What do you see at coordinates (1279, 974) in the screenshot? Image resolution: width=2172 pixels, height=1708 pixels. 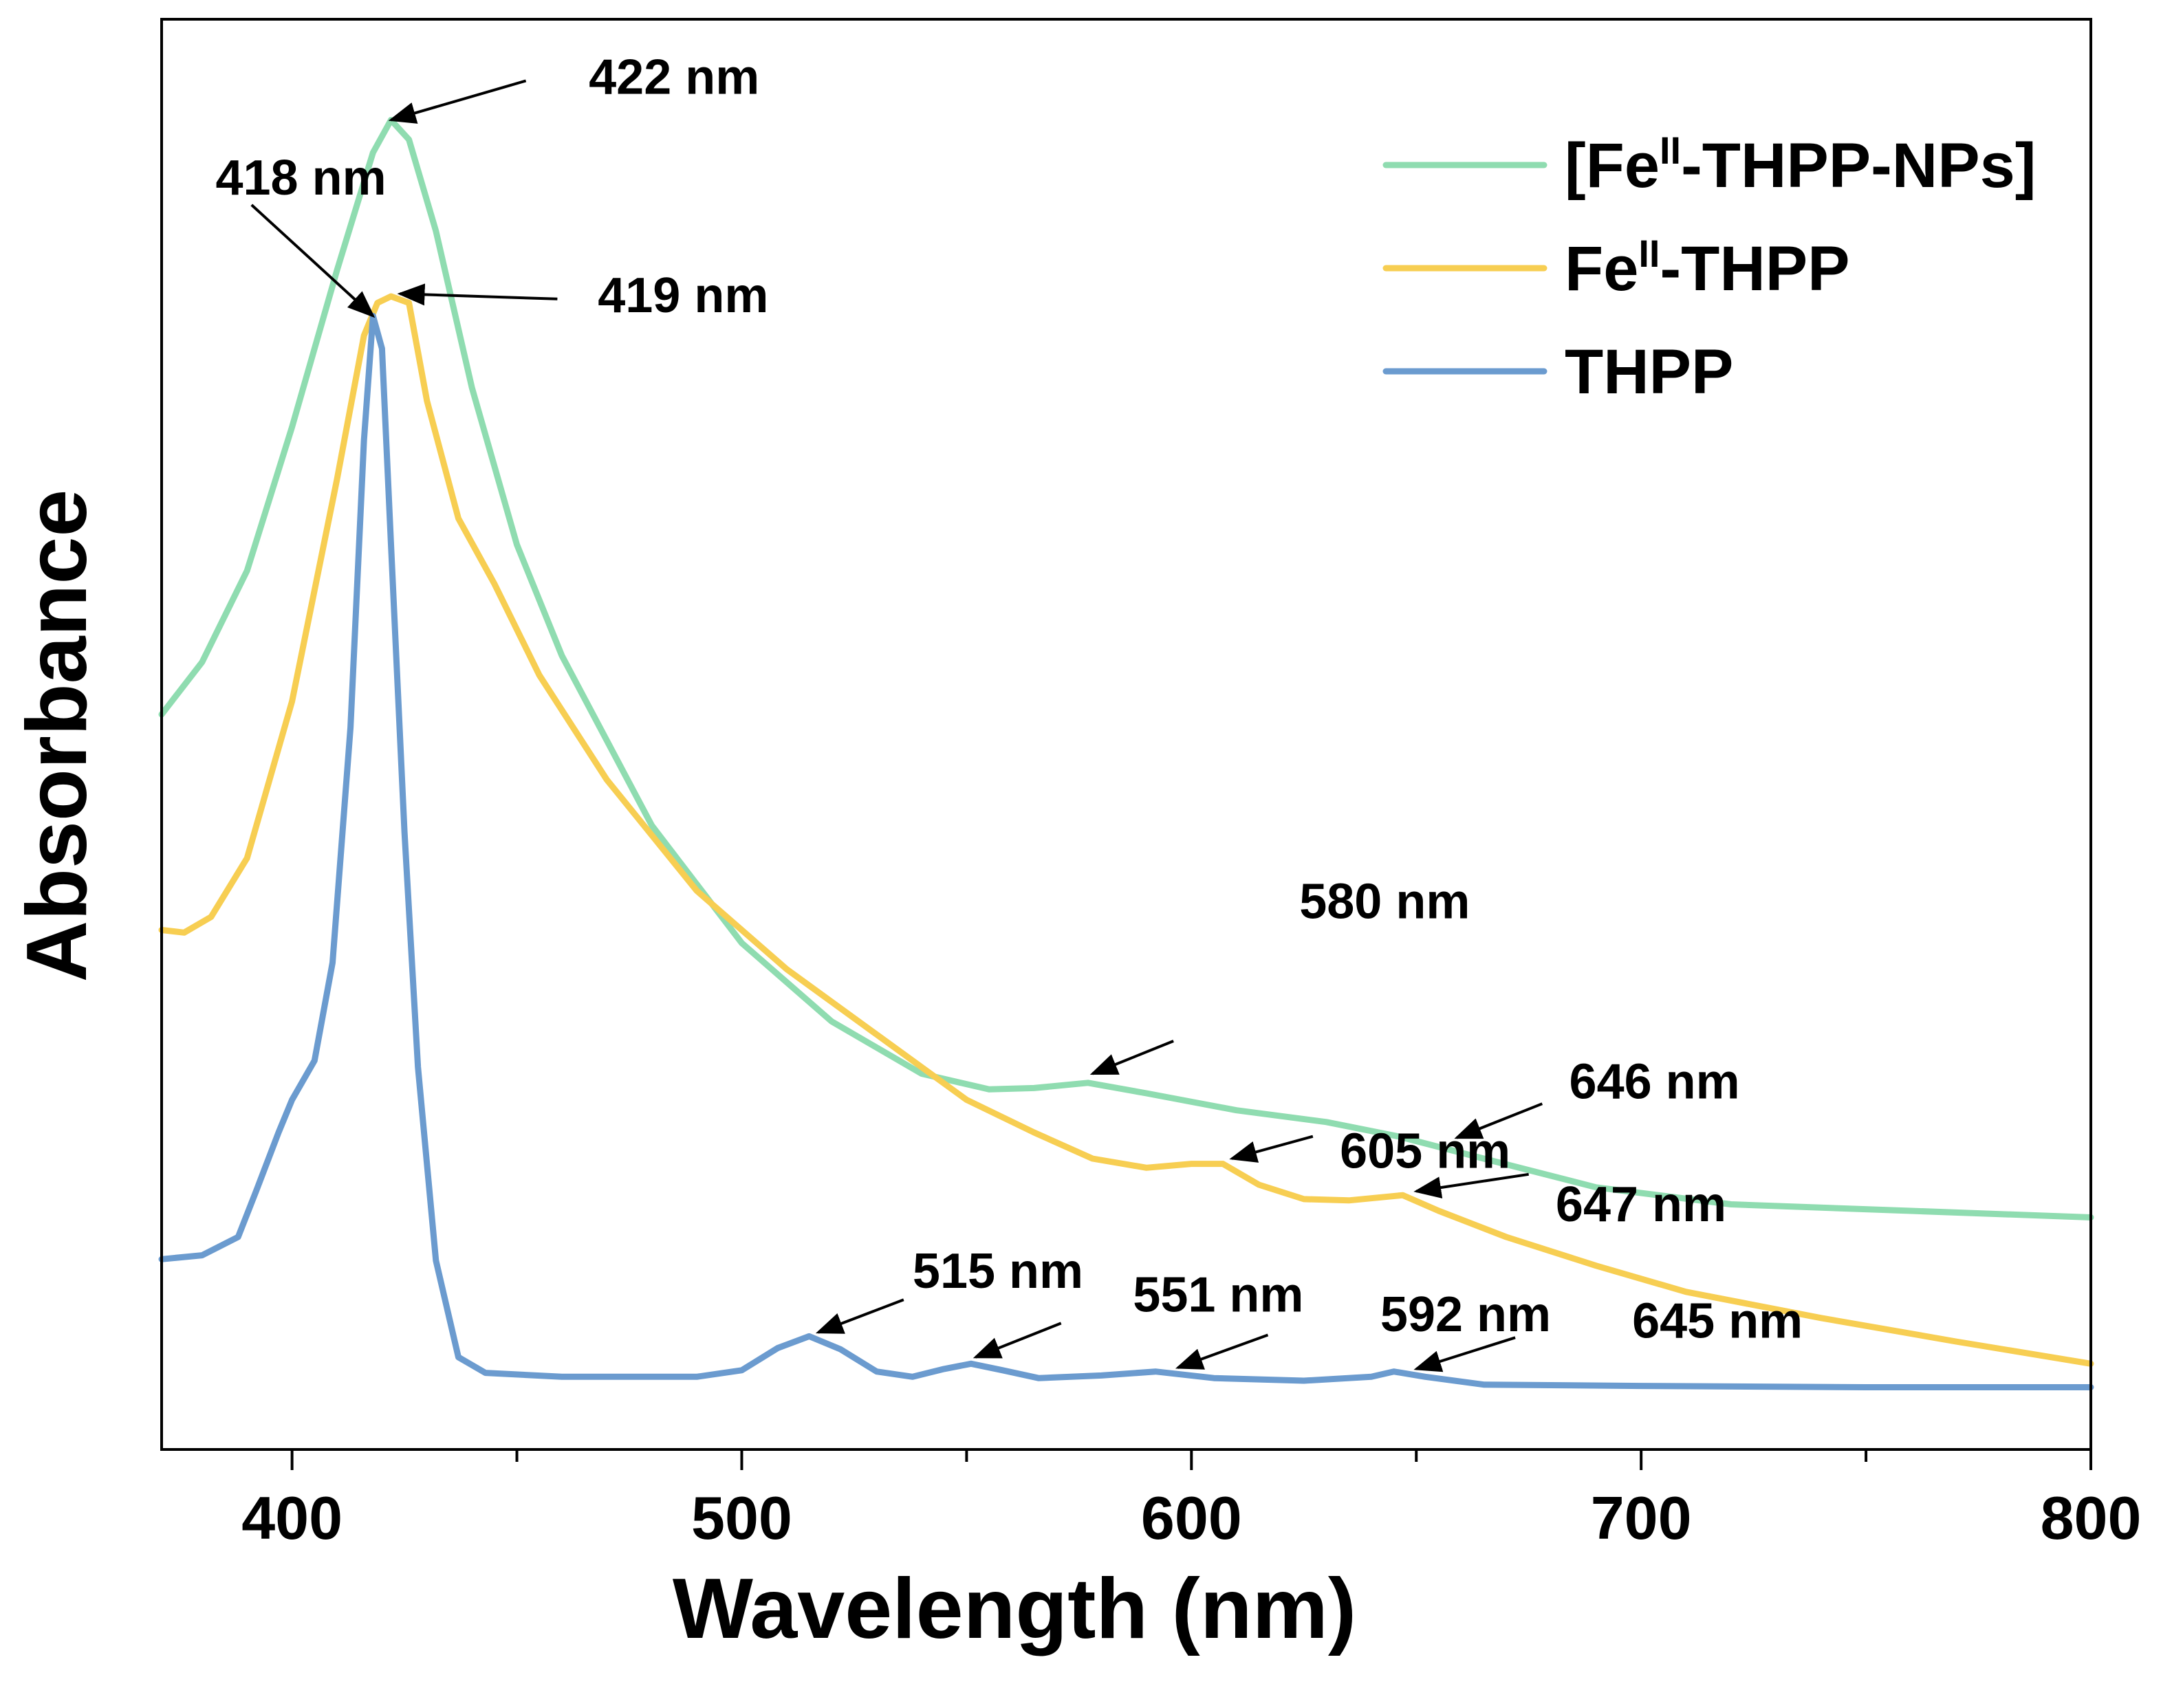 I see `peak-annotation: 580 nm` at bounding box center [1279, 974].